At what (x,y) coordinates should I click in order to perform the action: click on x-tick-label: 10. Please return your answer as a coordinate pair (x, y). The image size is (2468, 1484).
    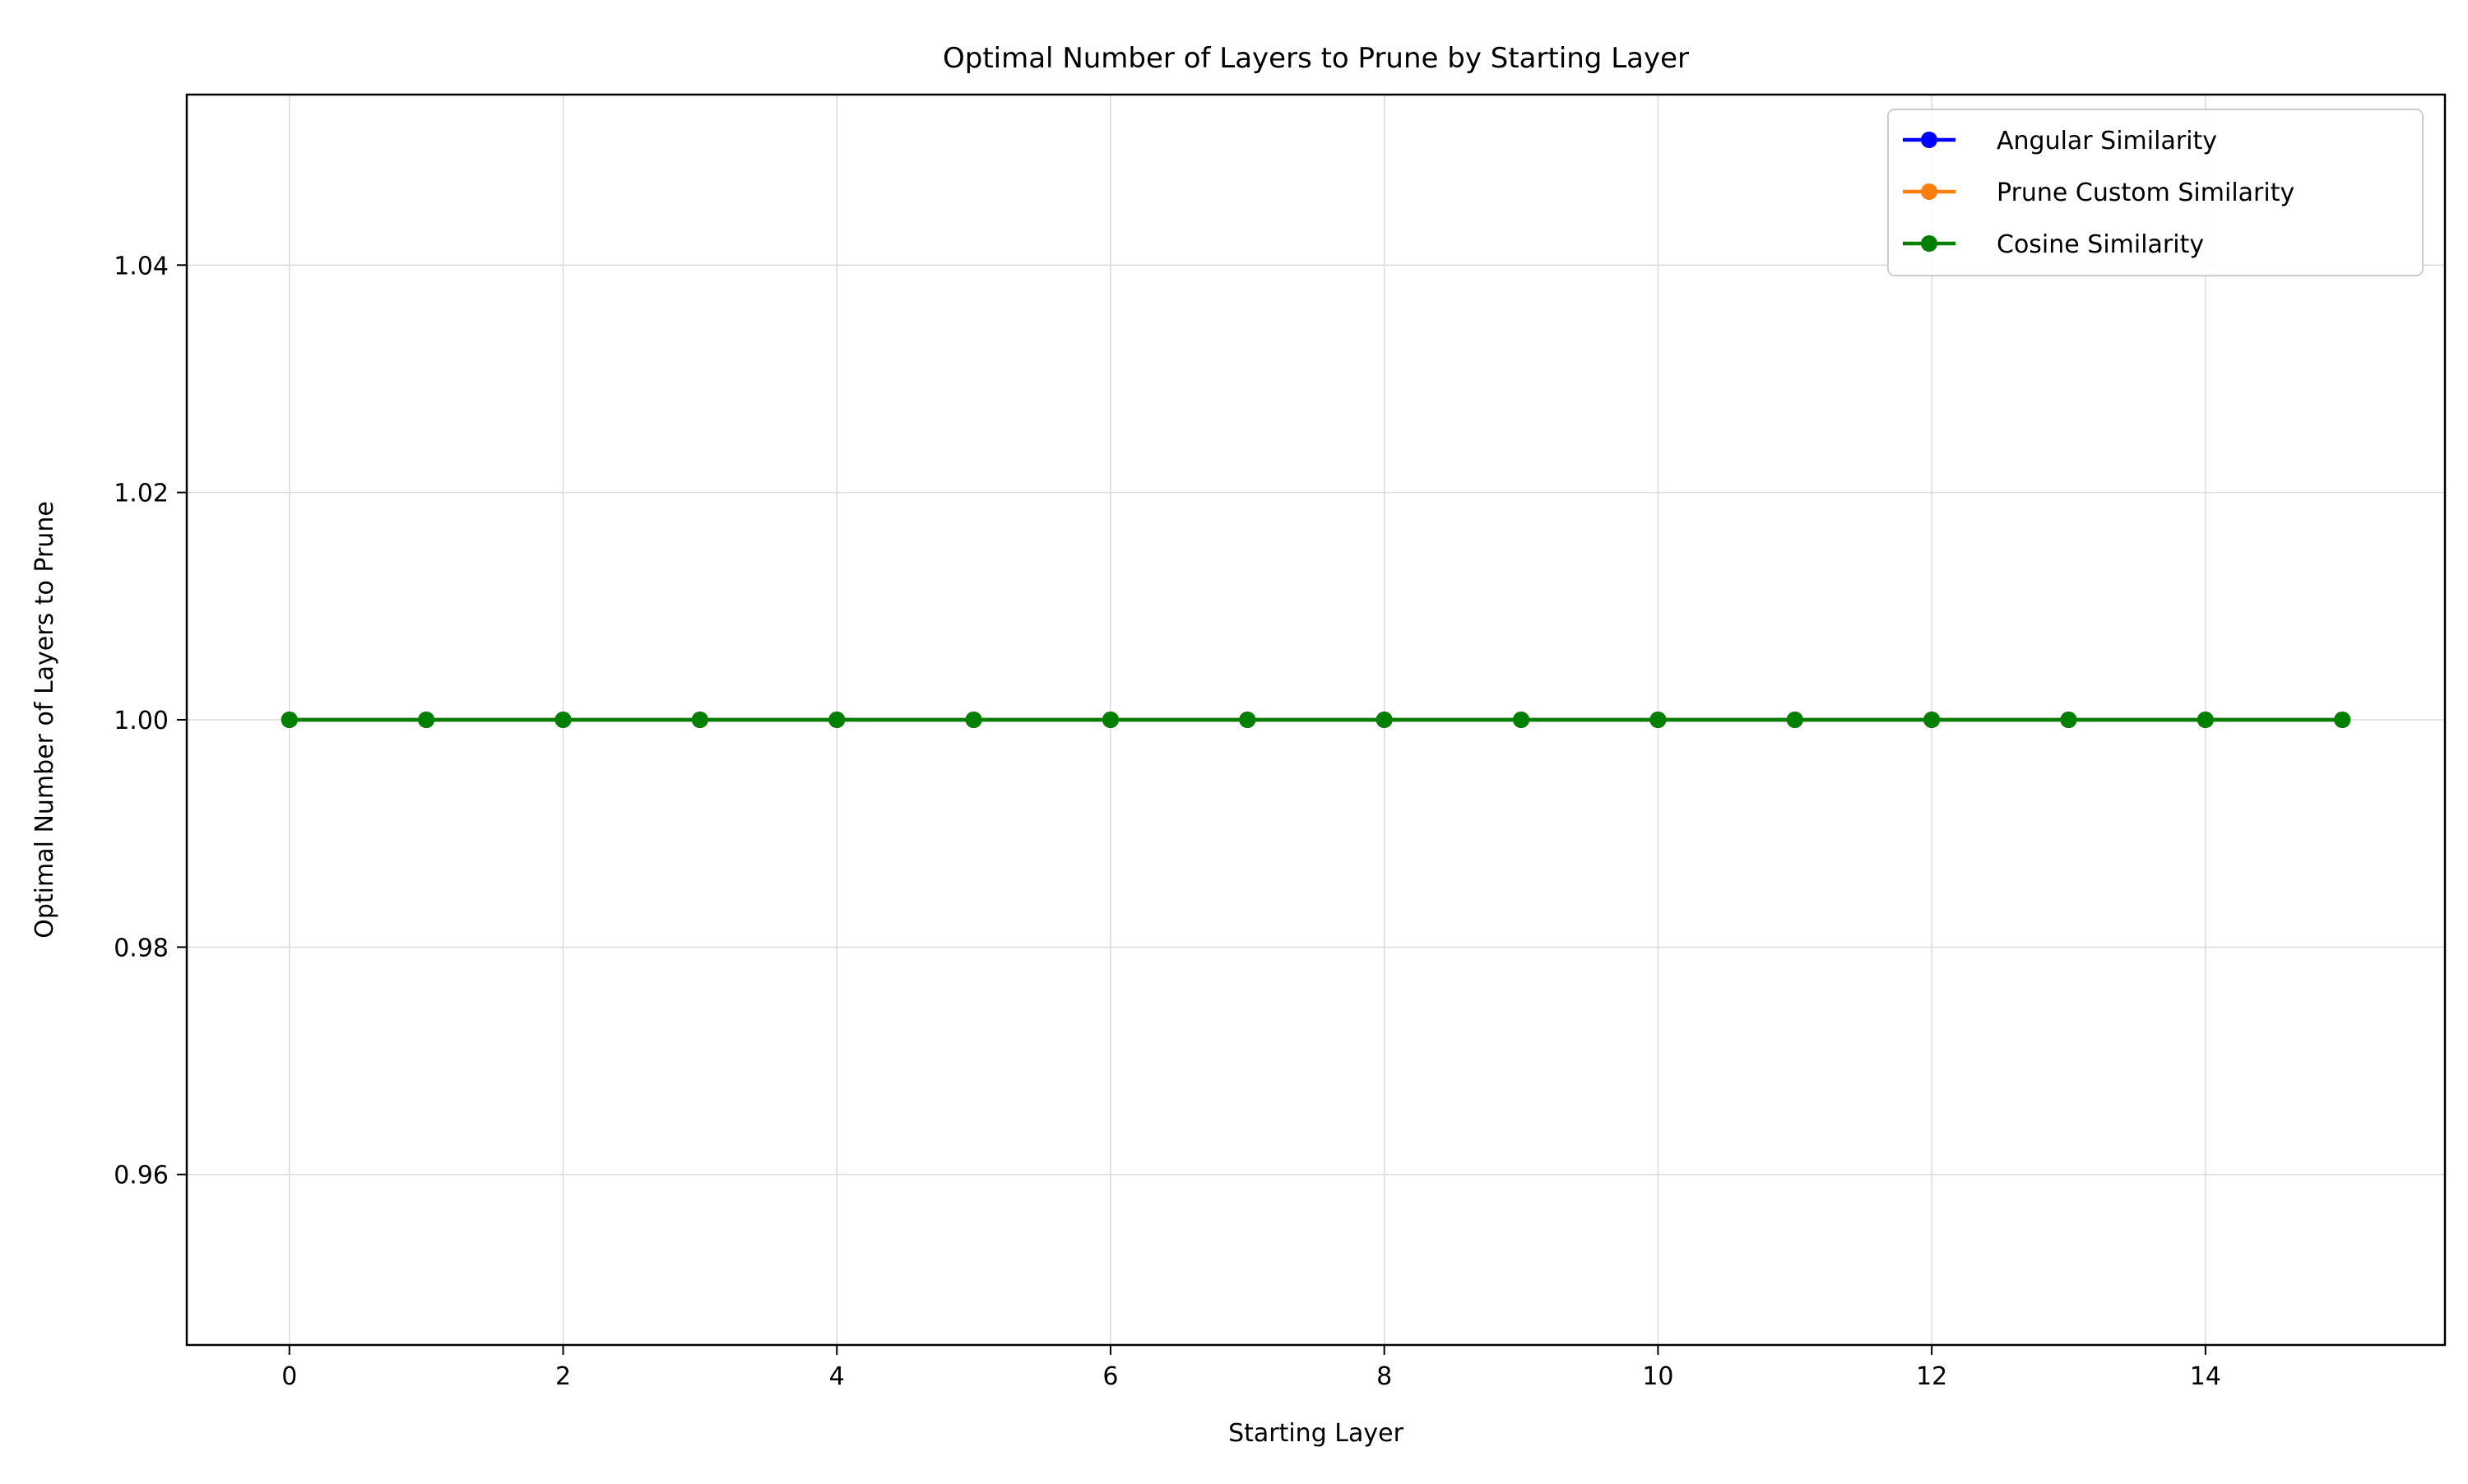
    Looking at the image, I should click on (1657, 1376).